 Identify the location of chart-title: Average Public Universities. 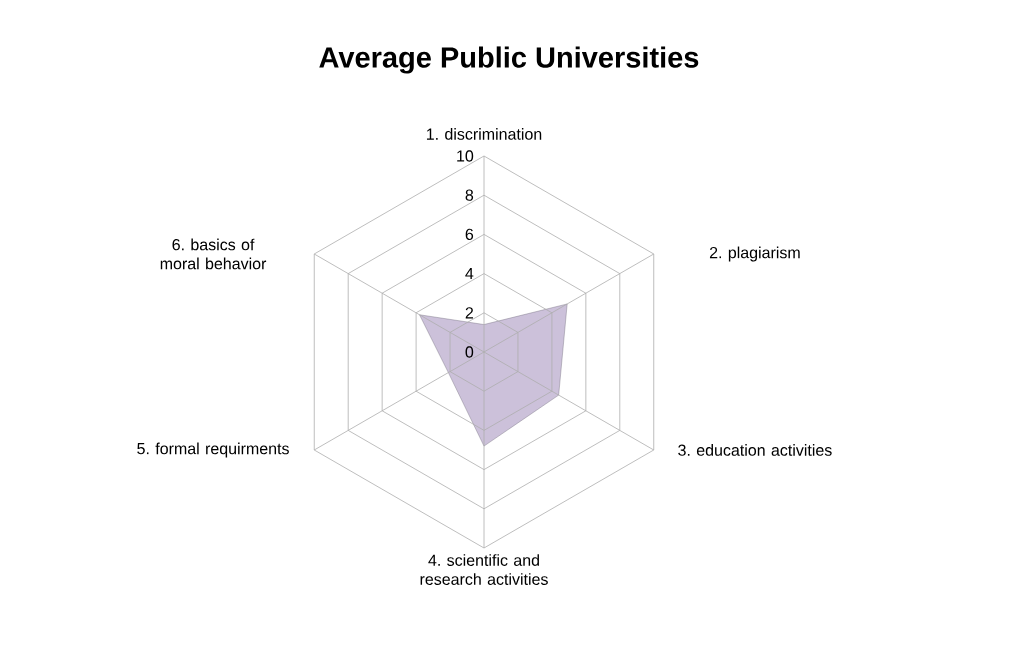
(509, 60).